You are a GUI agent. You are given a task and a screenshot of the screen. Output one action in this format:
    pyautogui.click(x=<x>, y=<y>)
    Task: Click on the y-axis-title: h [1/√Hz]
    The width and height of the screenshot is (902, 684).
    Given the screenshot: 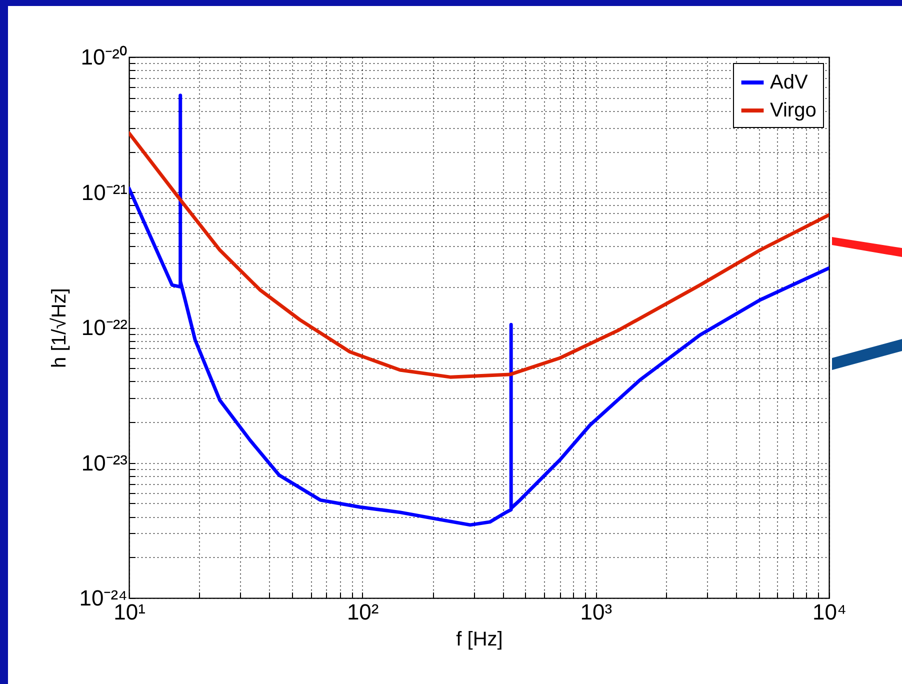 What is the action you would take?
    pyautogui.click(x=59, y=328)
    